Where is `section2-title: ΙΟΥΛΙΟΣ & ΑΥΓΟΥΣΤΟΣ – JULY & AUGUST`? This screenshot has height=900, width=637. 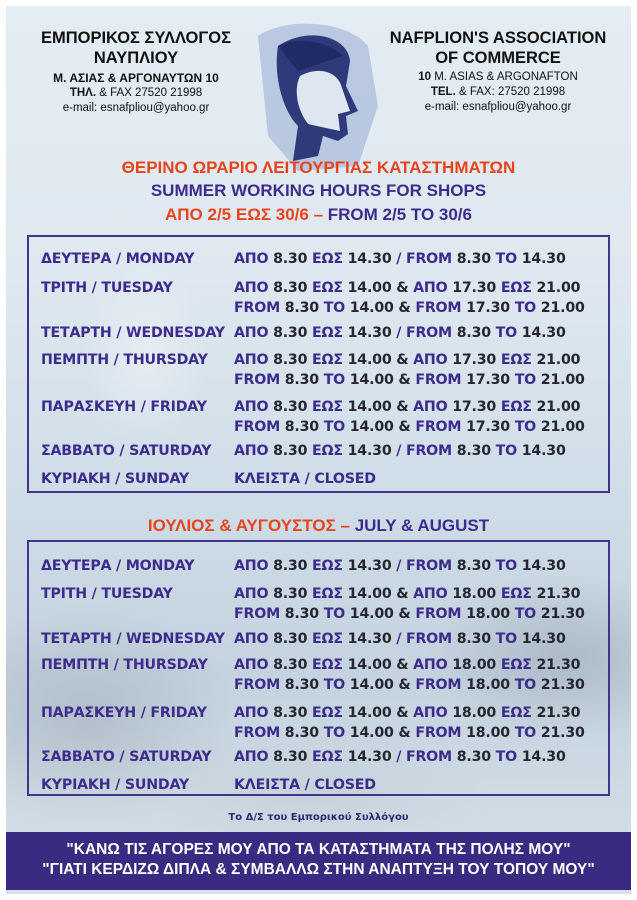 section2-title: ΙΟΥΛΙΟΣ & ΑΥΓΟΥΣΤΟΣ – JULY & AUGUST is located at coordinates (318, 526).